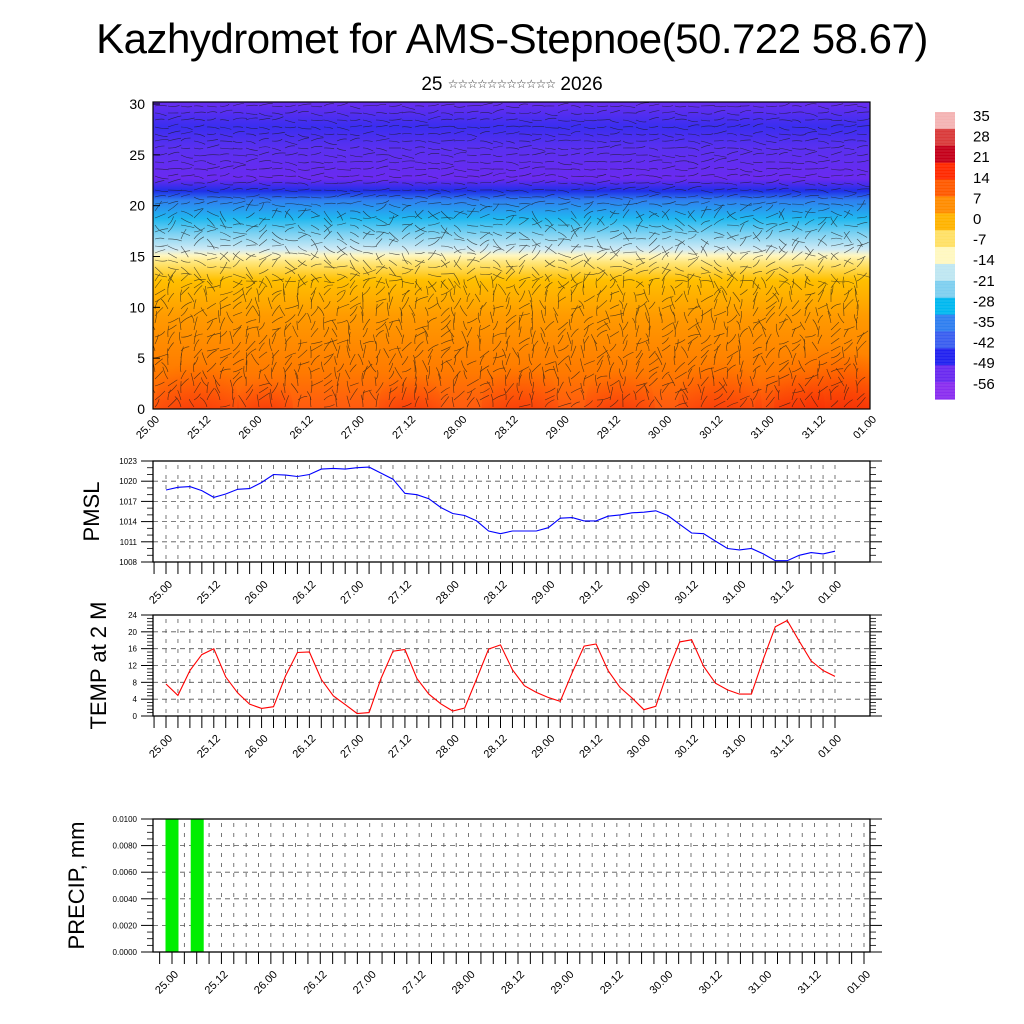 Image resolution: width=1024 pixels, height=1024 pixels. Describe the element at coordinates (353, 428) in the screenshot. I see `x-tick-label: 27.00` at that location.